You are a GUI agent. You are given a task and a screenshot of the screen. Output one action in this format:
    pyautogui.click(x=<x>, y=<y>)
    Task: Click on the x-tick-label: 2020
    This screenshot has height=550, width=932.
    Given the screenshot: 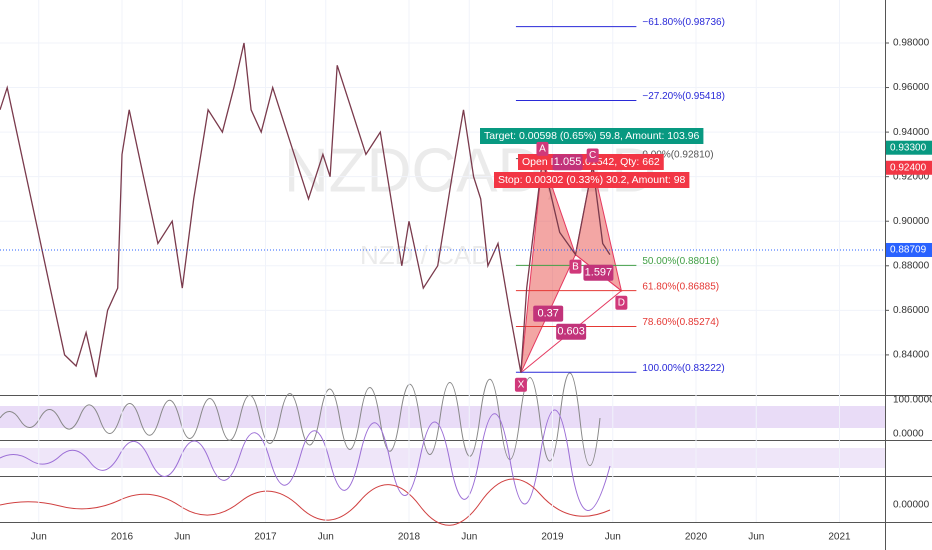 What is the action you would take?
    pyautogui.click(x=696, y=537)
    